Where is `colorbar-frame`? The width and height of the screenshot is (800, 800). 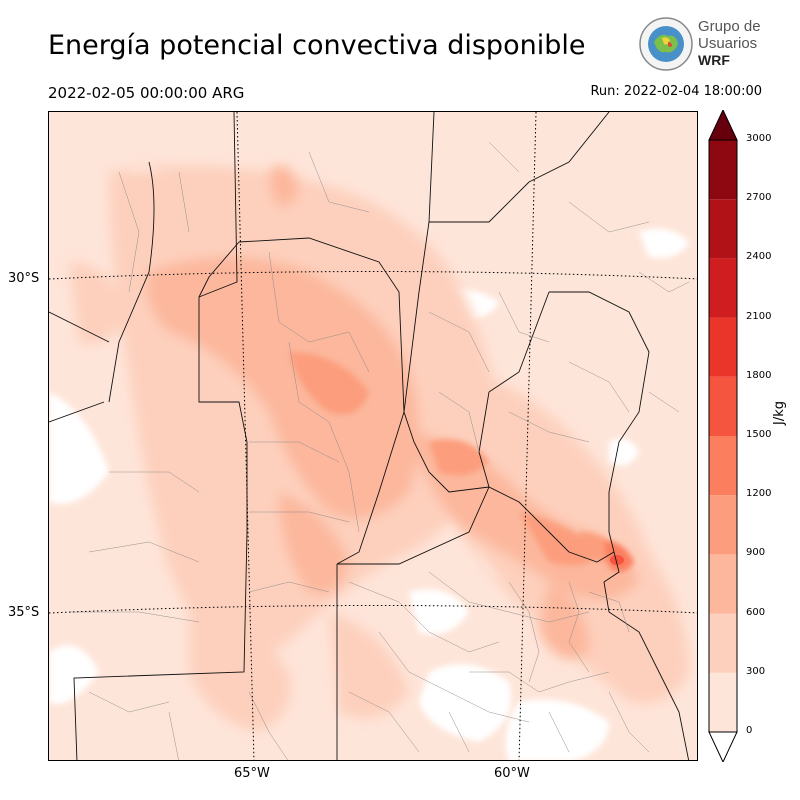 colorbar-frame is located at coordinates (723, 436).